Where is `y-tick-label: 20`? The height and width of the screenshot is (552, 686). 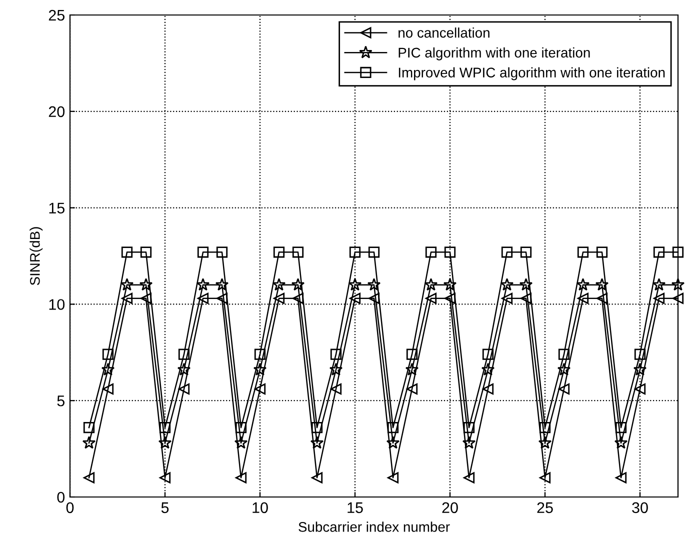
y-tick-label: 20 is located at coordinates (56, 112).